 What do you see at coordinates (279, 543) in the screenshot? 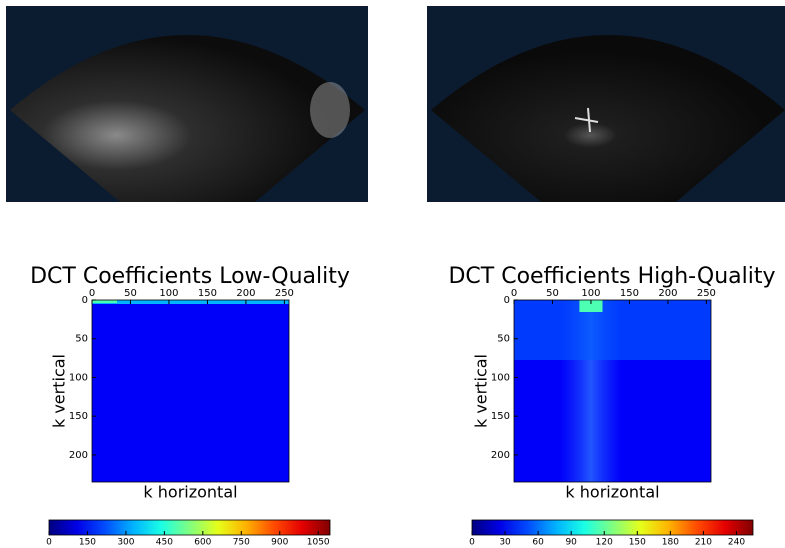
I see `colorbar-tick-label: 900` at bounding box center [279, 543].